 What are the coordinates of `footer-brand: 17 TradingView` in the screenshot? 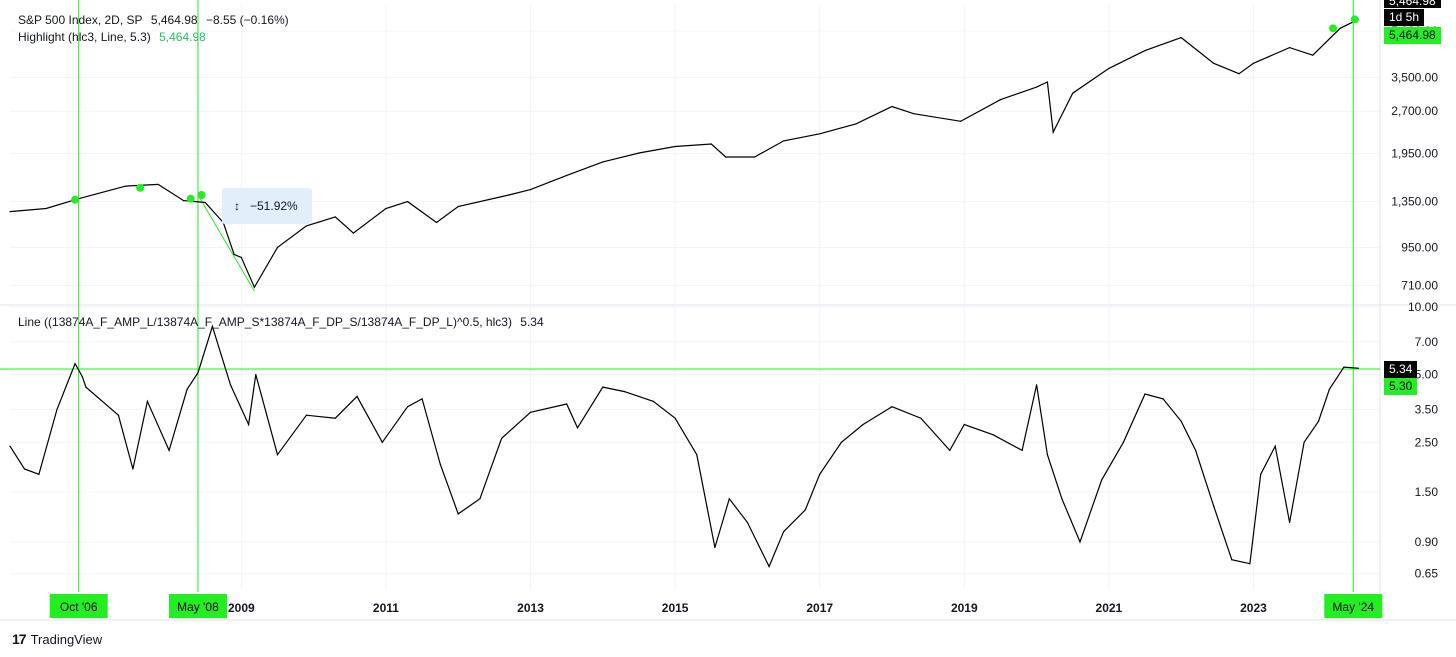 It's located at (57, 639).